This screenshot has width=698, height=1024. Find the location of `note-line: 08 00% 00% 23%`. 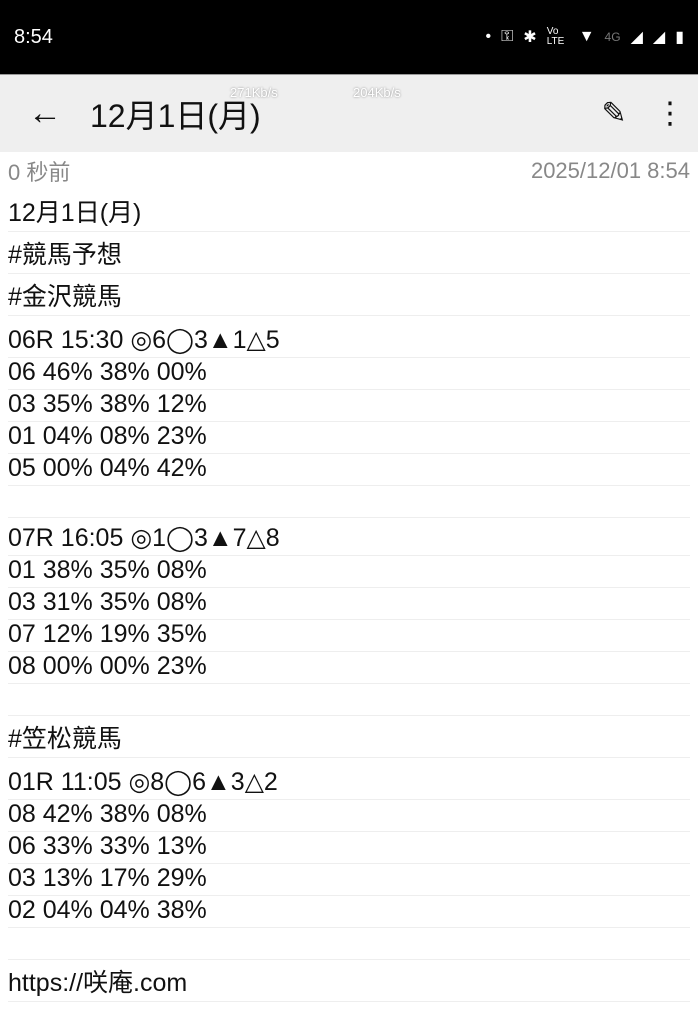

note-line: 08 00% 00% 23% is located at coordinates (349, 668).